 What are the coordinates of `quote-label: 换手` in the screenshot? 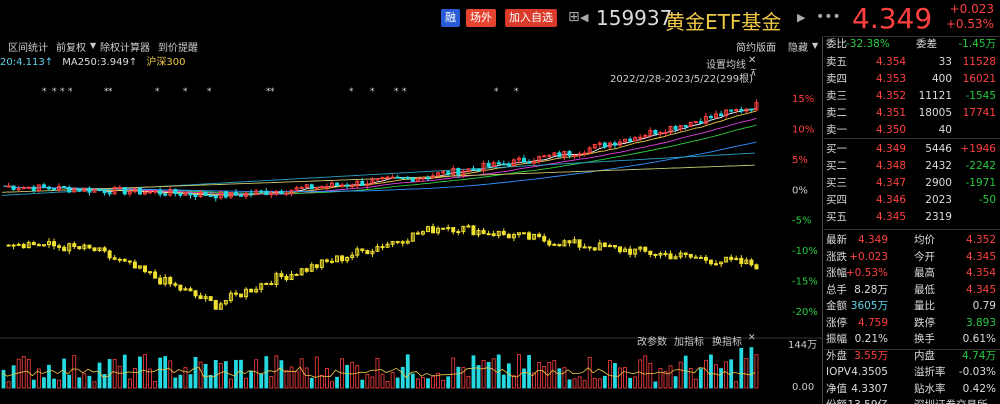 It's located at (924, 339).